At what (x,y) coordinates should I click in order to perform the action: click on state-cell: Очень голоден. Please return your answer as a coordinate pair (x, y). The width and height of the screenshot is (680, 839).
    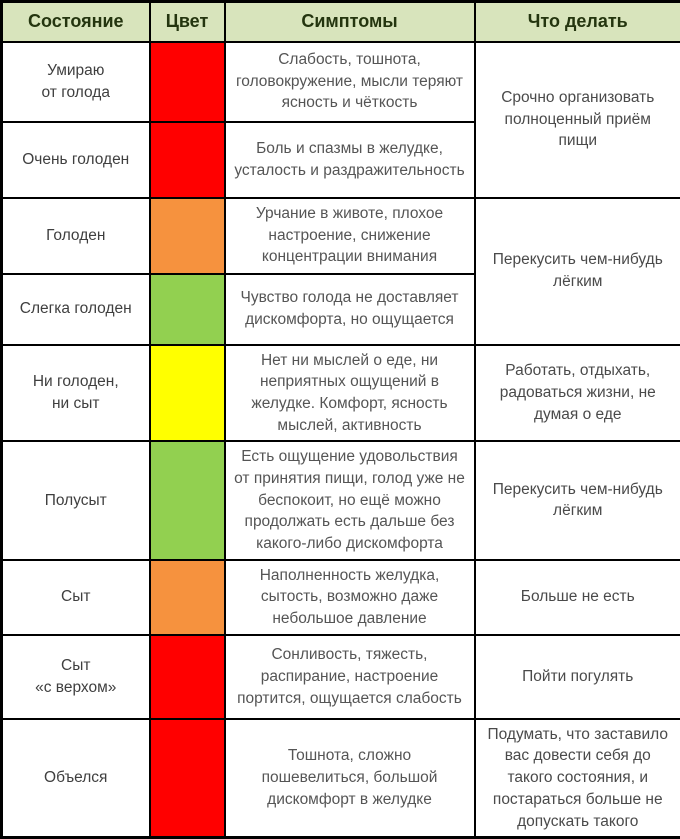
    Looking at the image, I should click on (76, 160).